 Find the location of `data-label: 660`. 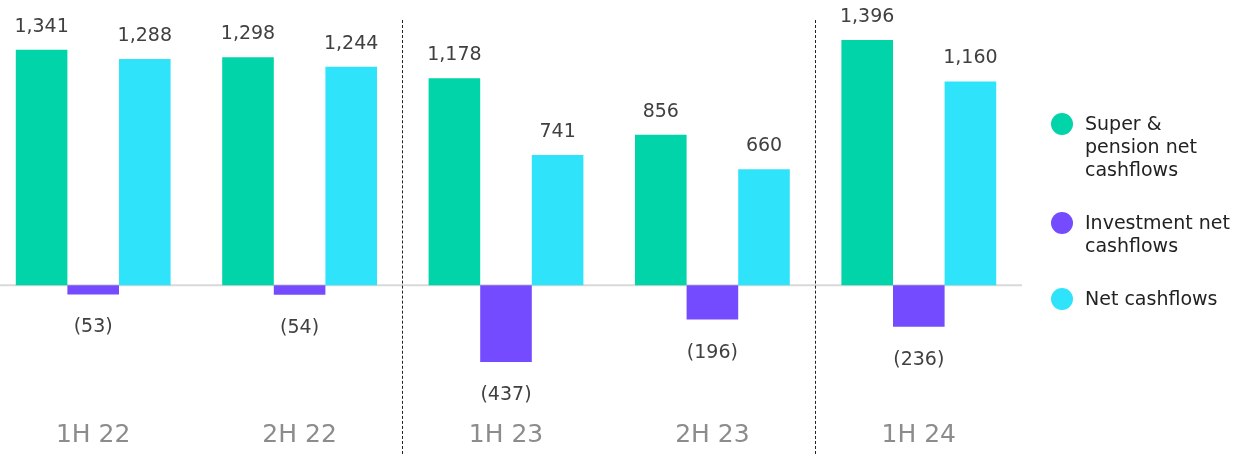

data-label: 660 is located at coordinates (764, 144).